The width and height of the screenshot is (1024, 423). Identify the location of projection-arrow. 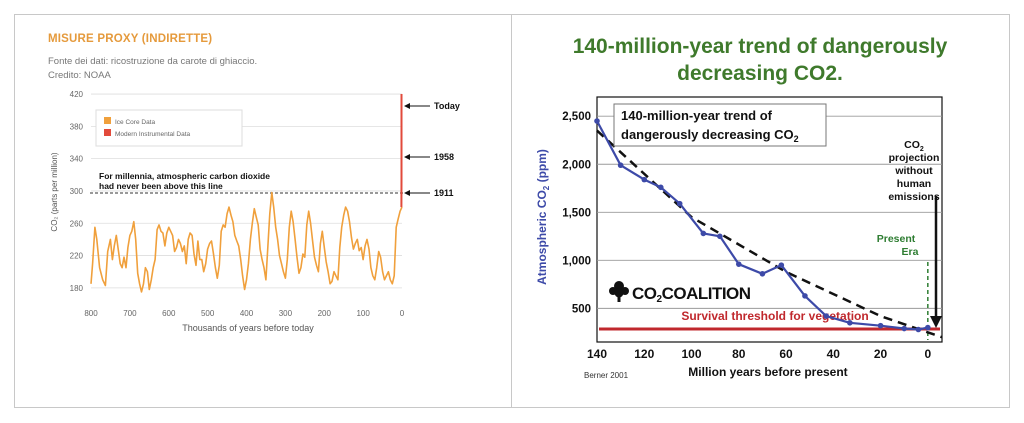
(936, 262).